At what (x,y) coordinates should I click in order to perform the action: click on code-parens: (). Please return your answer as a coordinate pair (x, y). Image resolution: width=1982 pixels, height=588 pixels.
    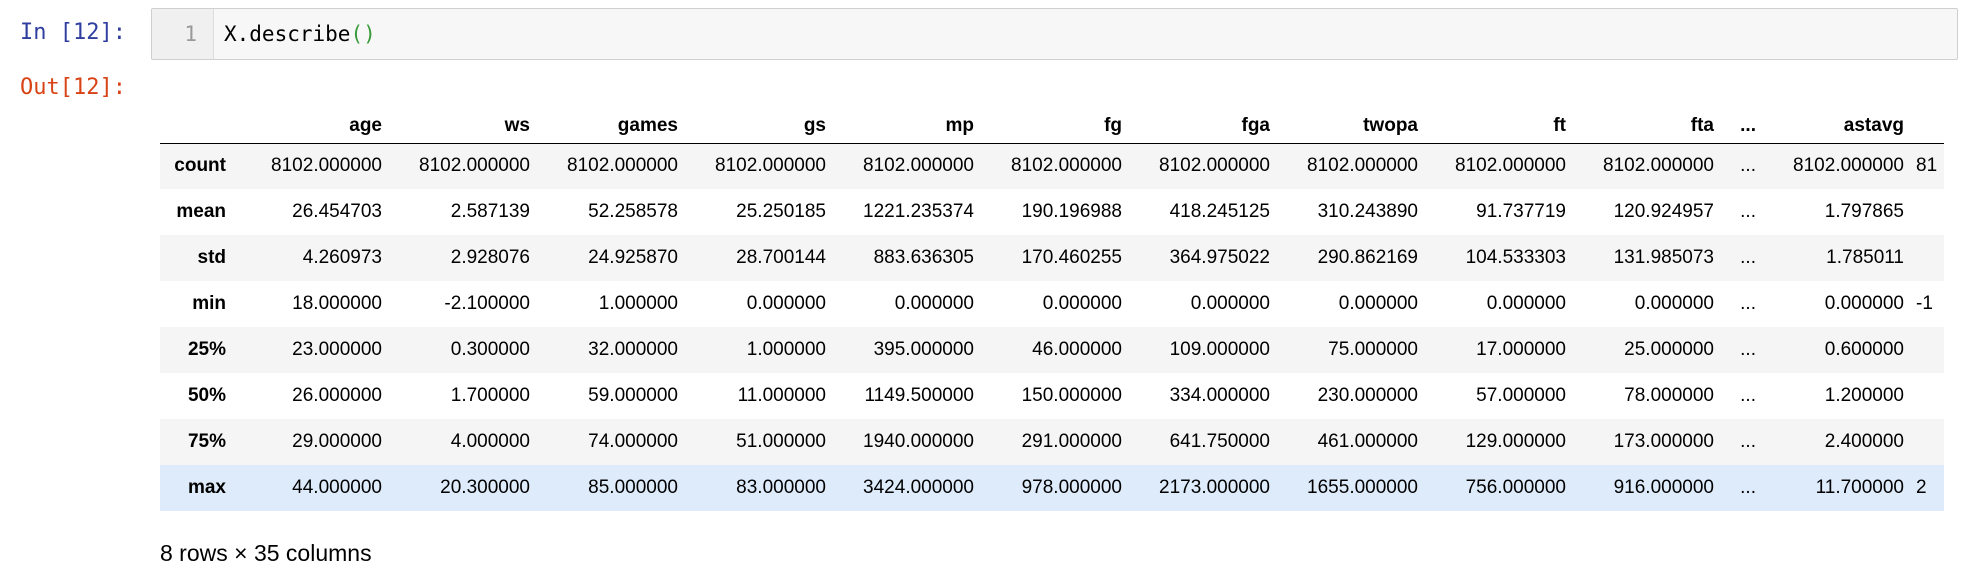
    Looking at the image, I should click on (363, 34).